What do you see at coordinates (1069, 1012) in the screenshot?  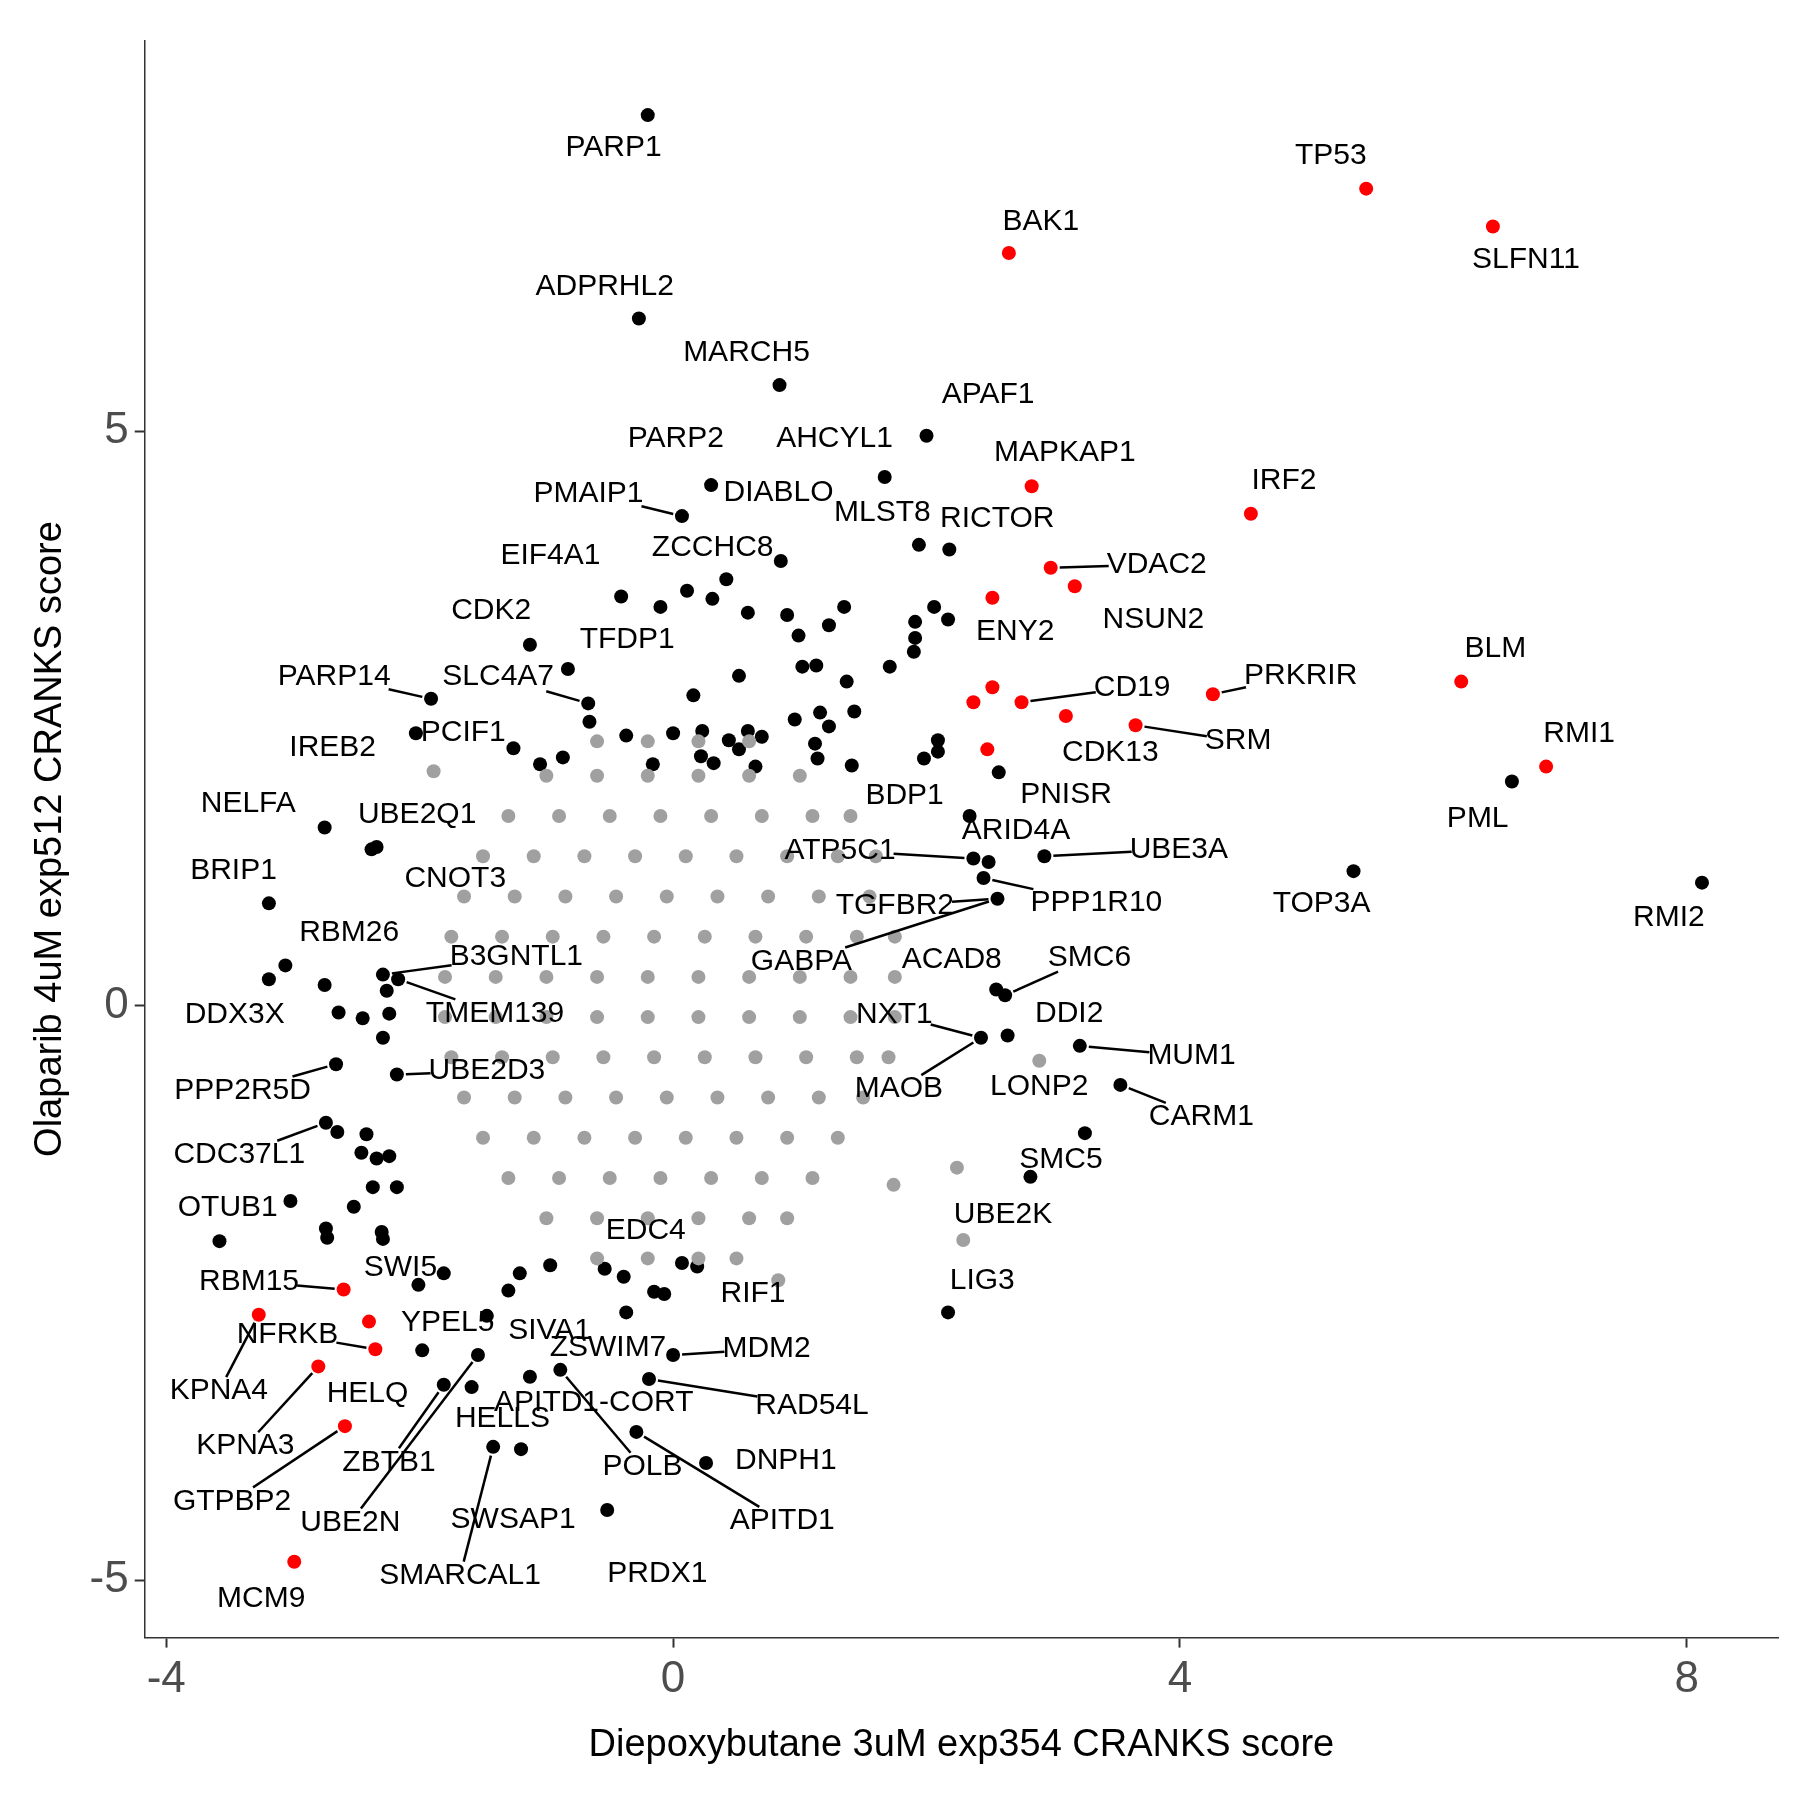 I see `annotation: DDI2` at bounding box center [1069, 1012].